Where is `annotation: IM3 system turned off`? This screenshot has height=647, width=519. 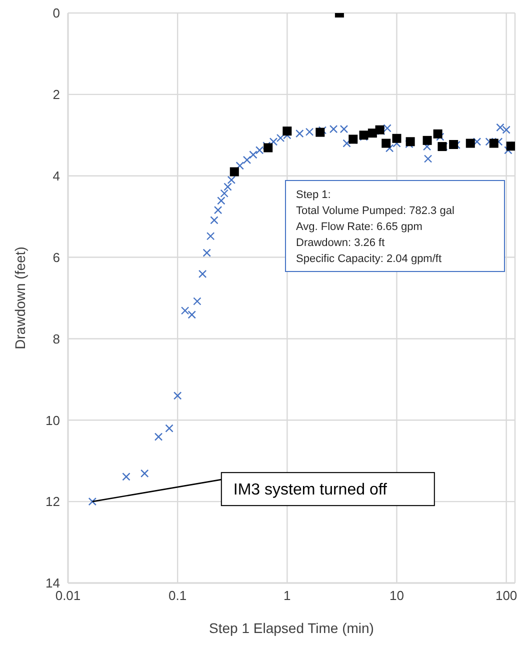 annotation: IM3 system turned off is located at coordinates (310, 490).